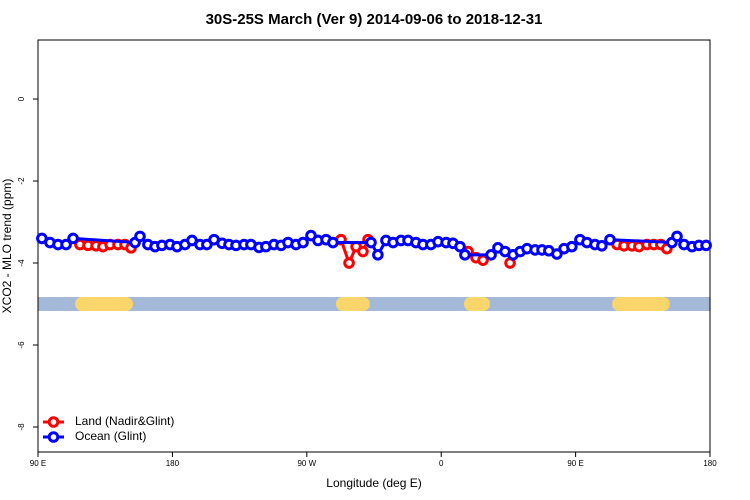  I want to click on y-axis-label: XCO2 - MLO trend (ppm), so click(7, 246).